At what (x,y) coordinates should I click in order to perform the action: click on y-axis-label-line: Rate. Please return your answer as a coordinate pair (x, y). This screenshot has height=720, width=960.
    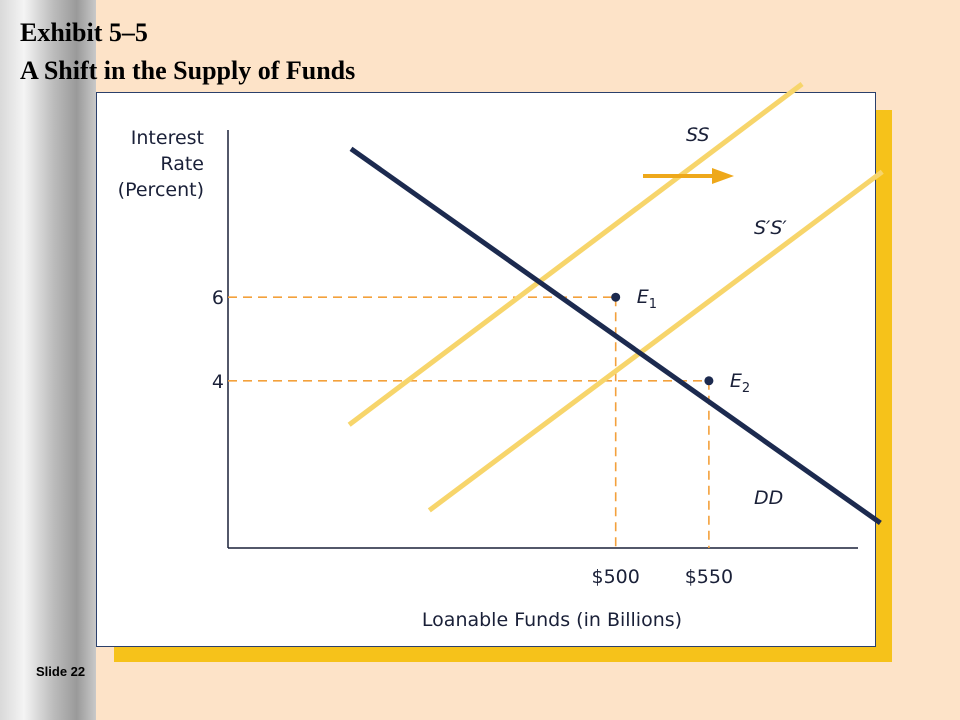
    Looking at the image, I should click on (182, 164).